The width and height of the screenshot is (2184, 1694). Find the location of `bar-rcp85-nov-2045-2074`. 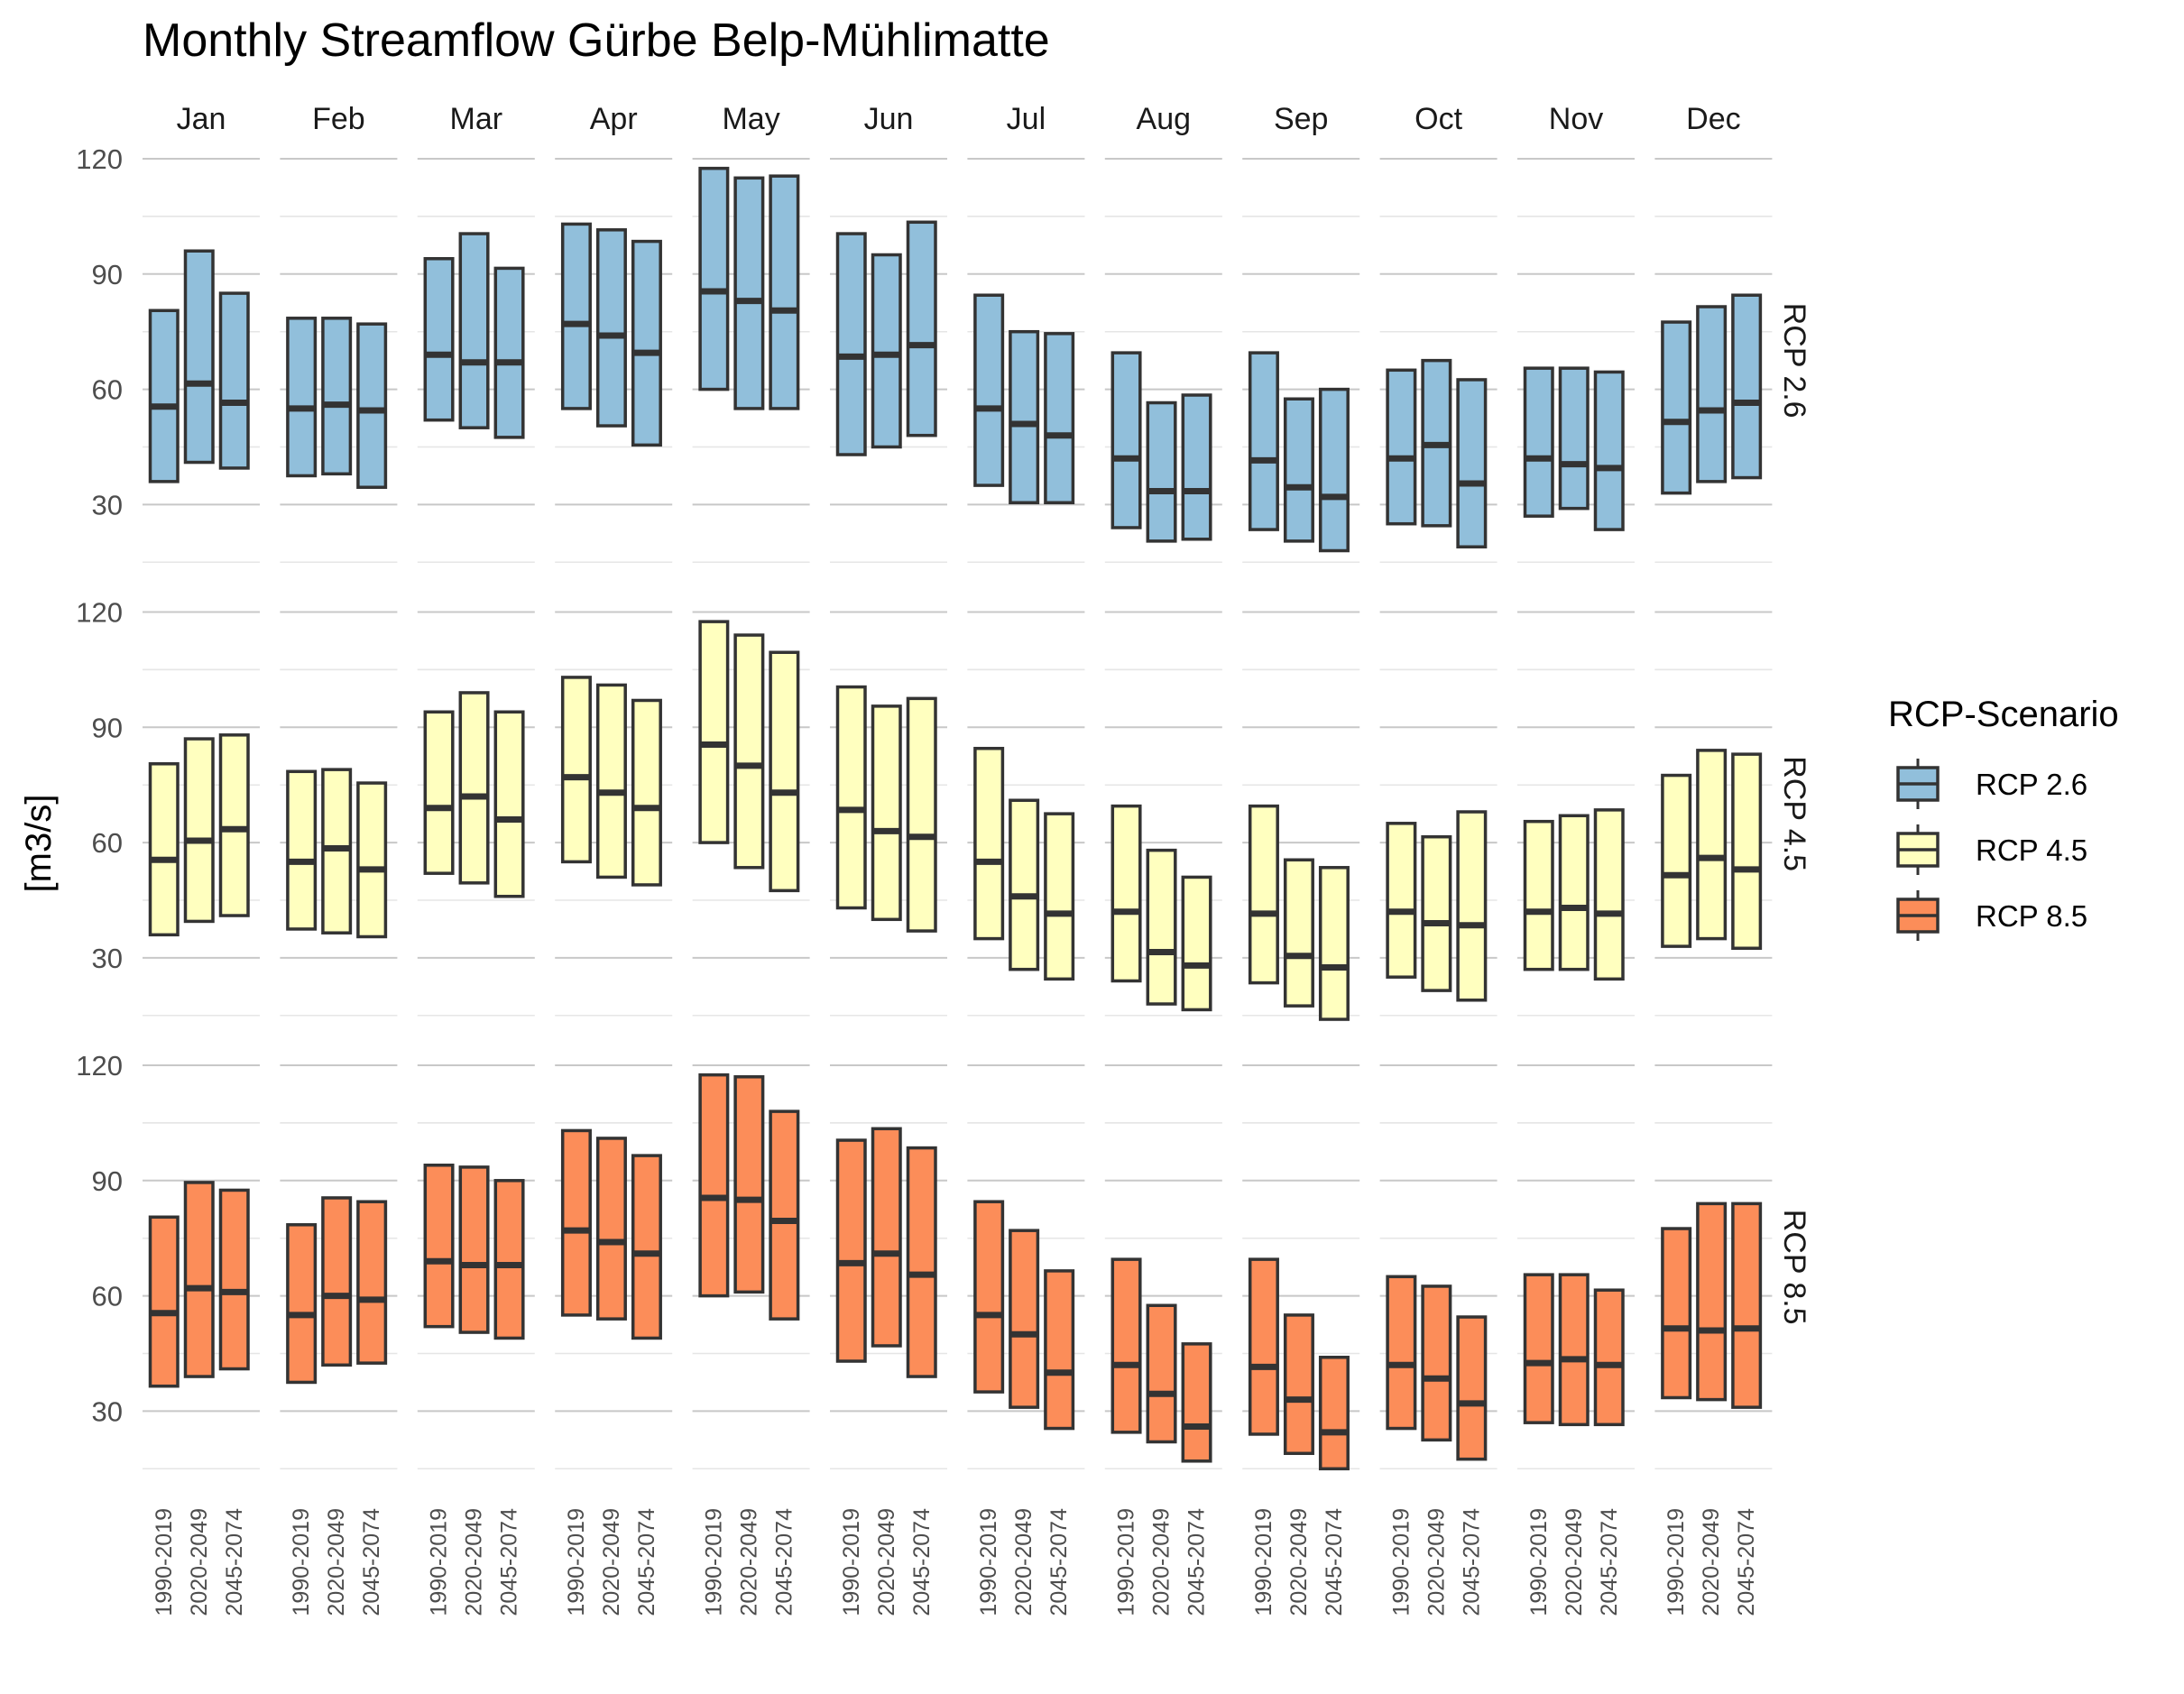

bar-rcp85-nov-2045-2074 is located at coordinates (1609, 1357).